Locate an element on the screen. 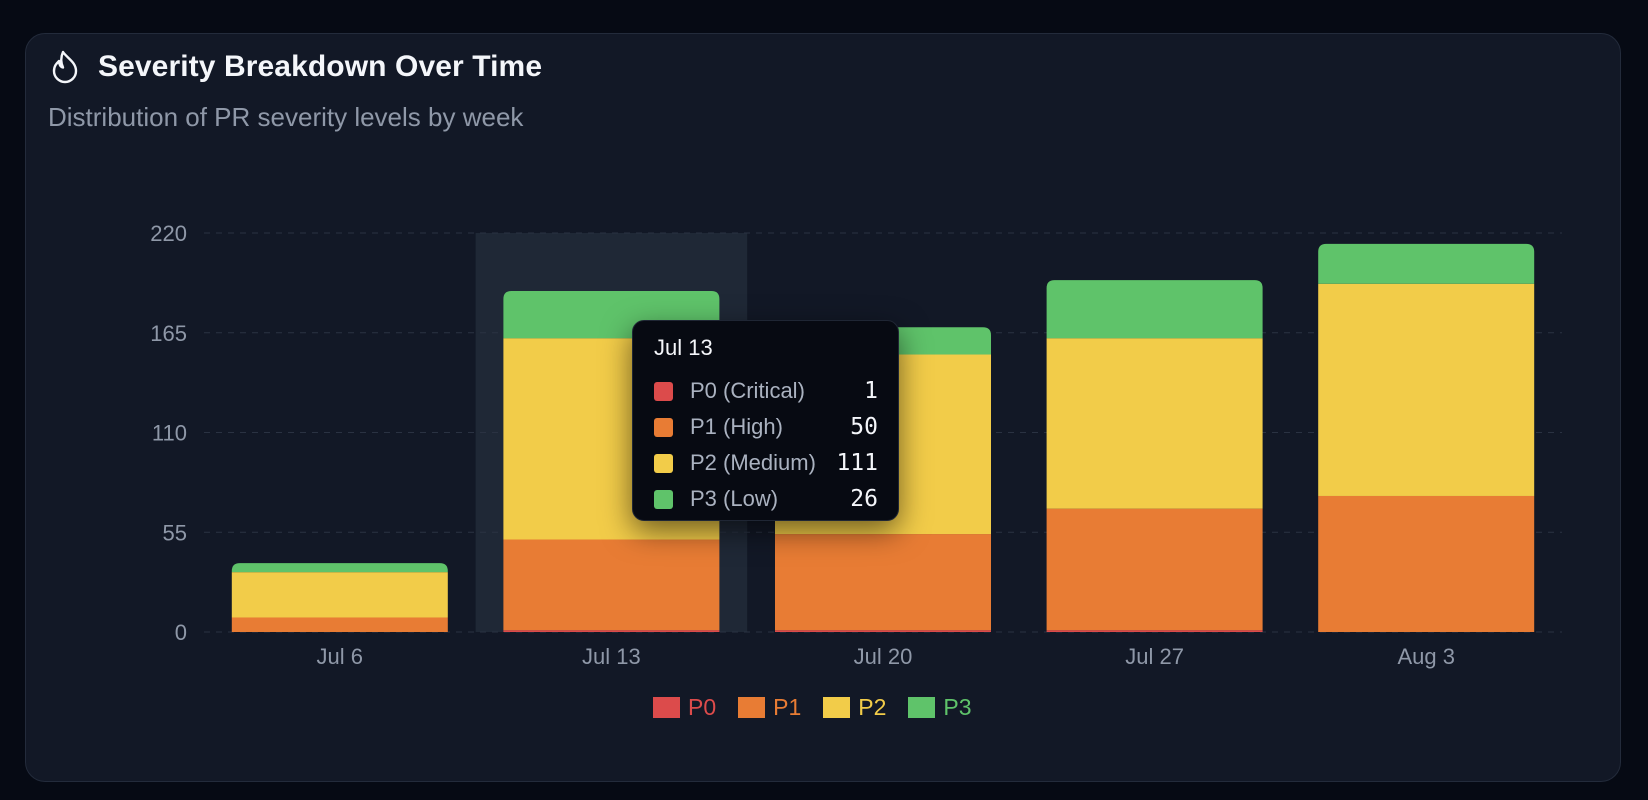 The width and height of the screenshot is (1648, 800). legend-label: P2 is located at coordinates (872, 707).